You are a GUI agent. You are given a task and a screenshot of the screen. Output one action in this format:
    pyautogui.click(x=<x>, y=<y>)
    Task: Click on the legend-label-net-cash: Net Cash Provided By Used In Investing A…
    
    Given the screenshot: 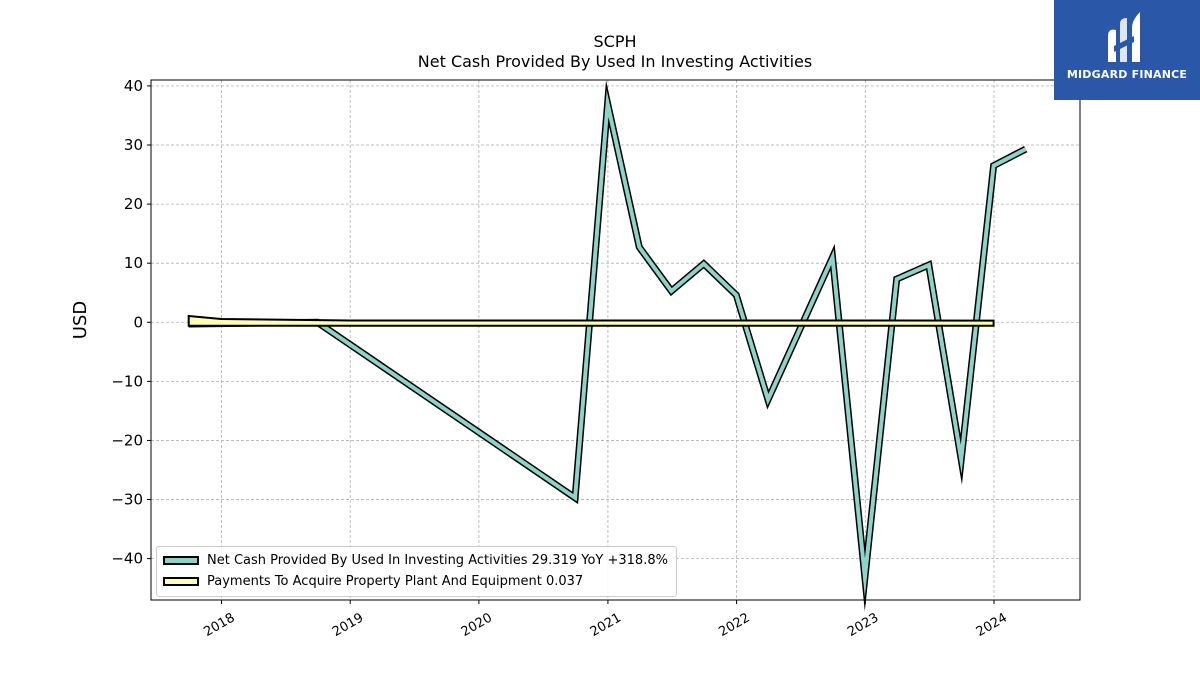 What is the action you would take?
    pyautogui.click(x=437, y=560)
    